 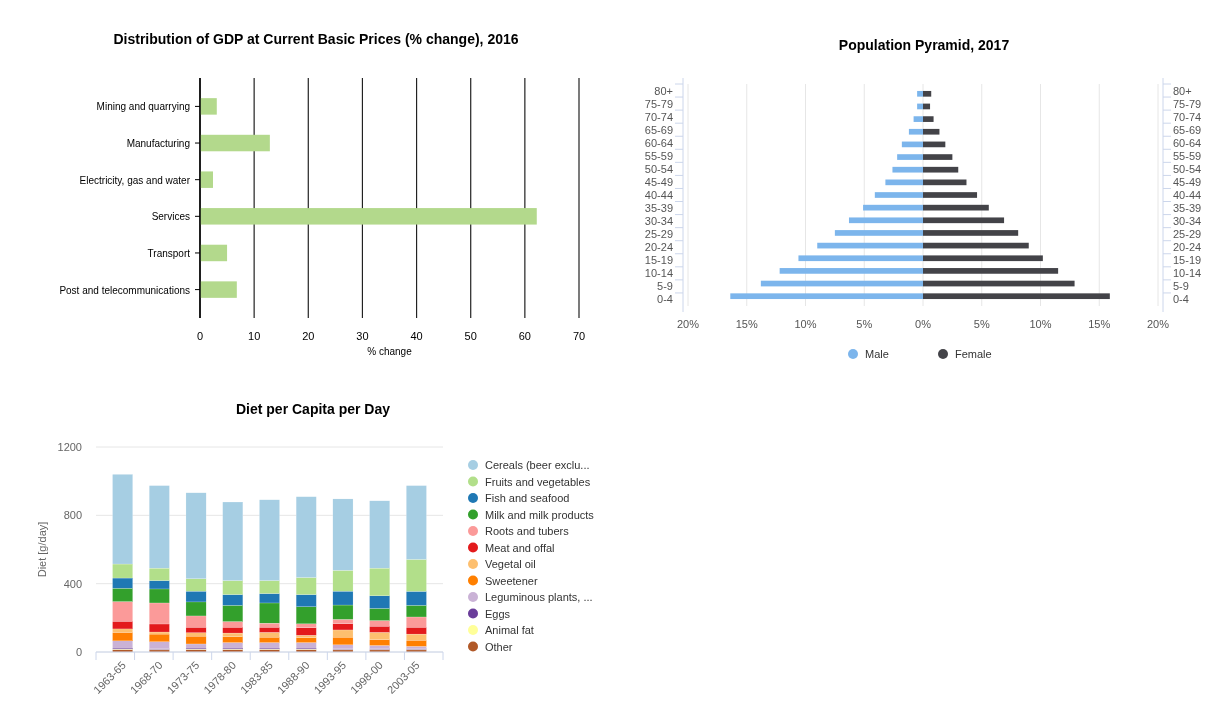 I want to click on x-tick-label: 0, so click(x=200, y=336).